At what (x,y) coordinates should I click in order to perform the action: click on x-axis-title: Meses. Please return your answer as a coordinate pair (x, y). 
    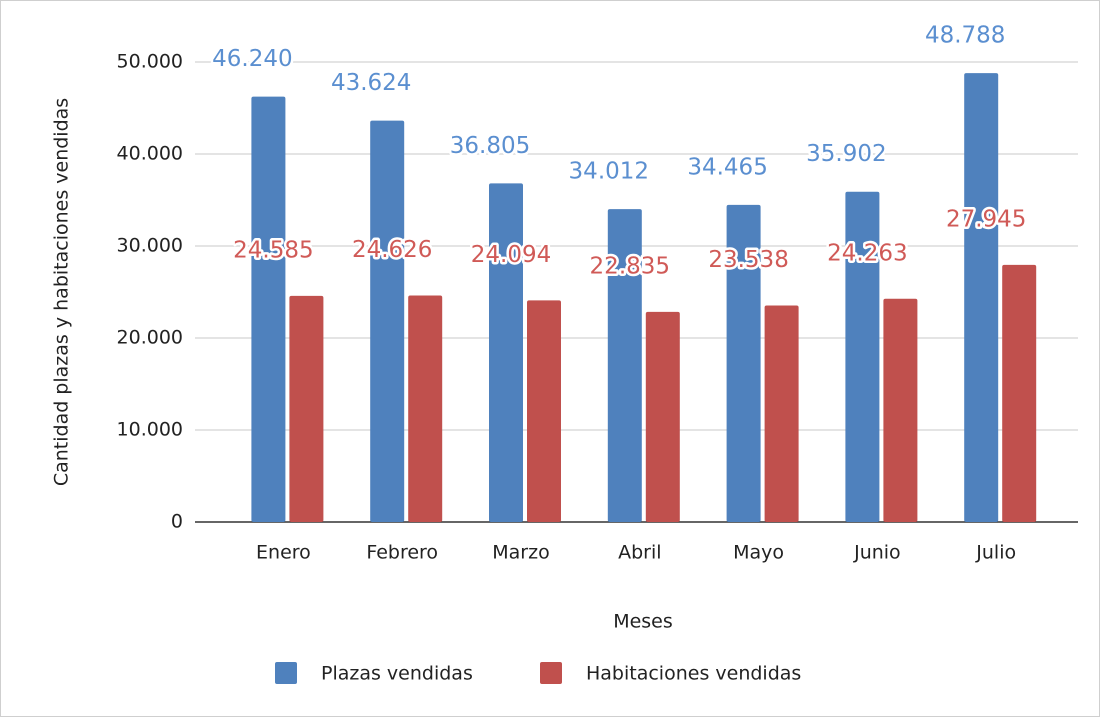
    Looking at the image, I should click on (643, 622).